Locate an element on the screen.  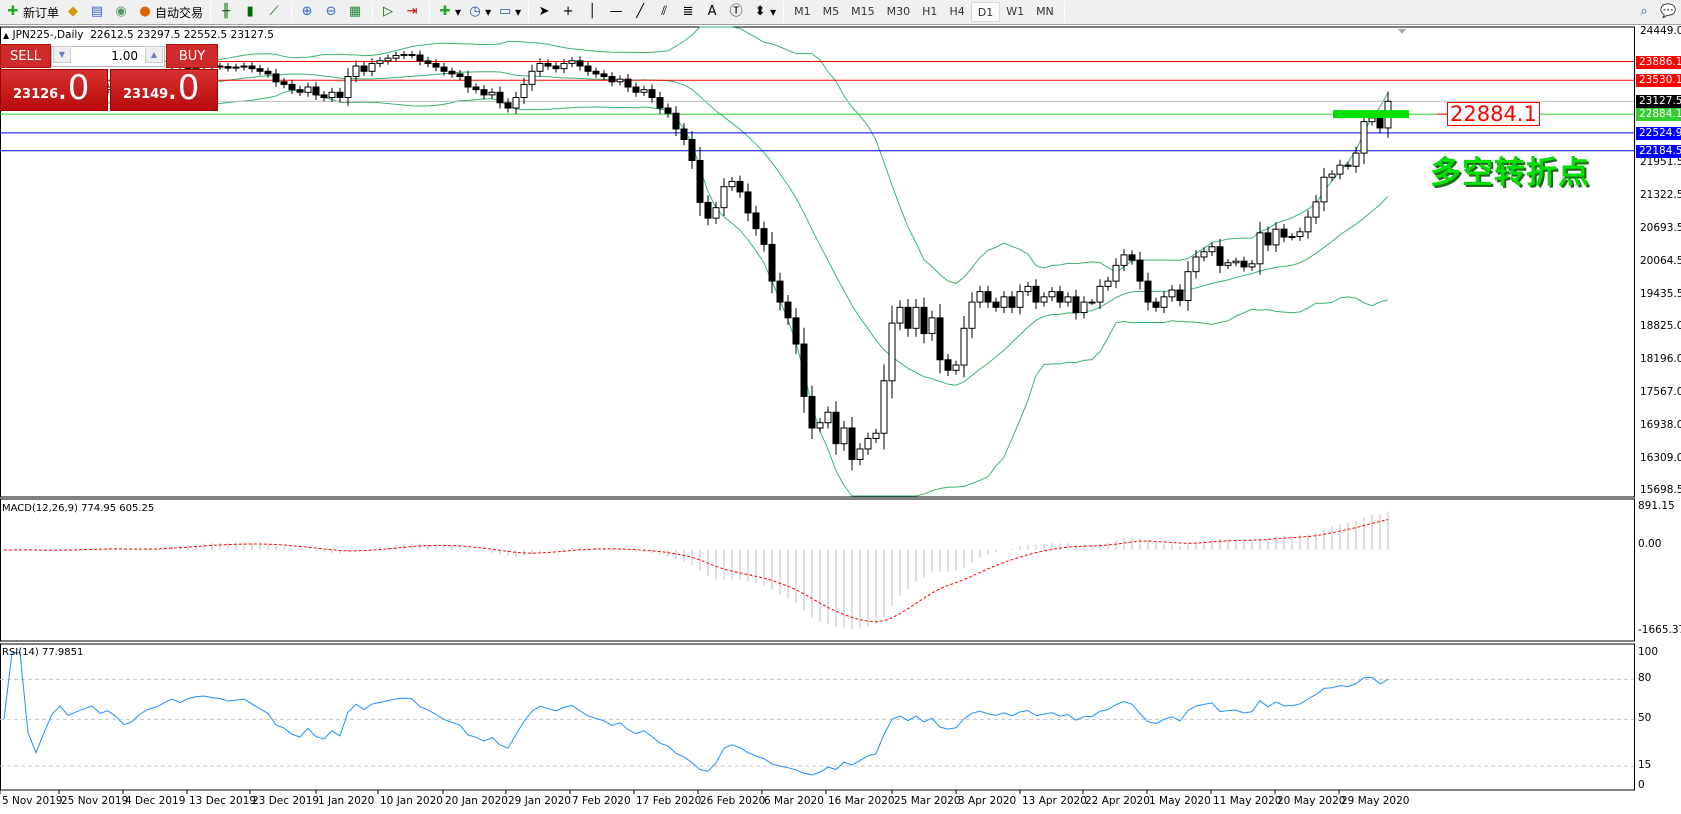
timeframe-m30: M30 is located at coordinates (898, 11).